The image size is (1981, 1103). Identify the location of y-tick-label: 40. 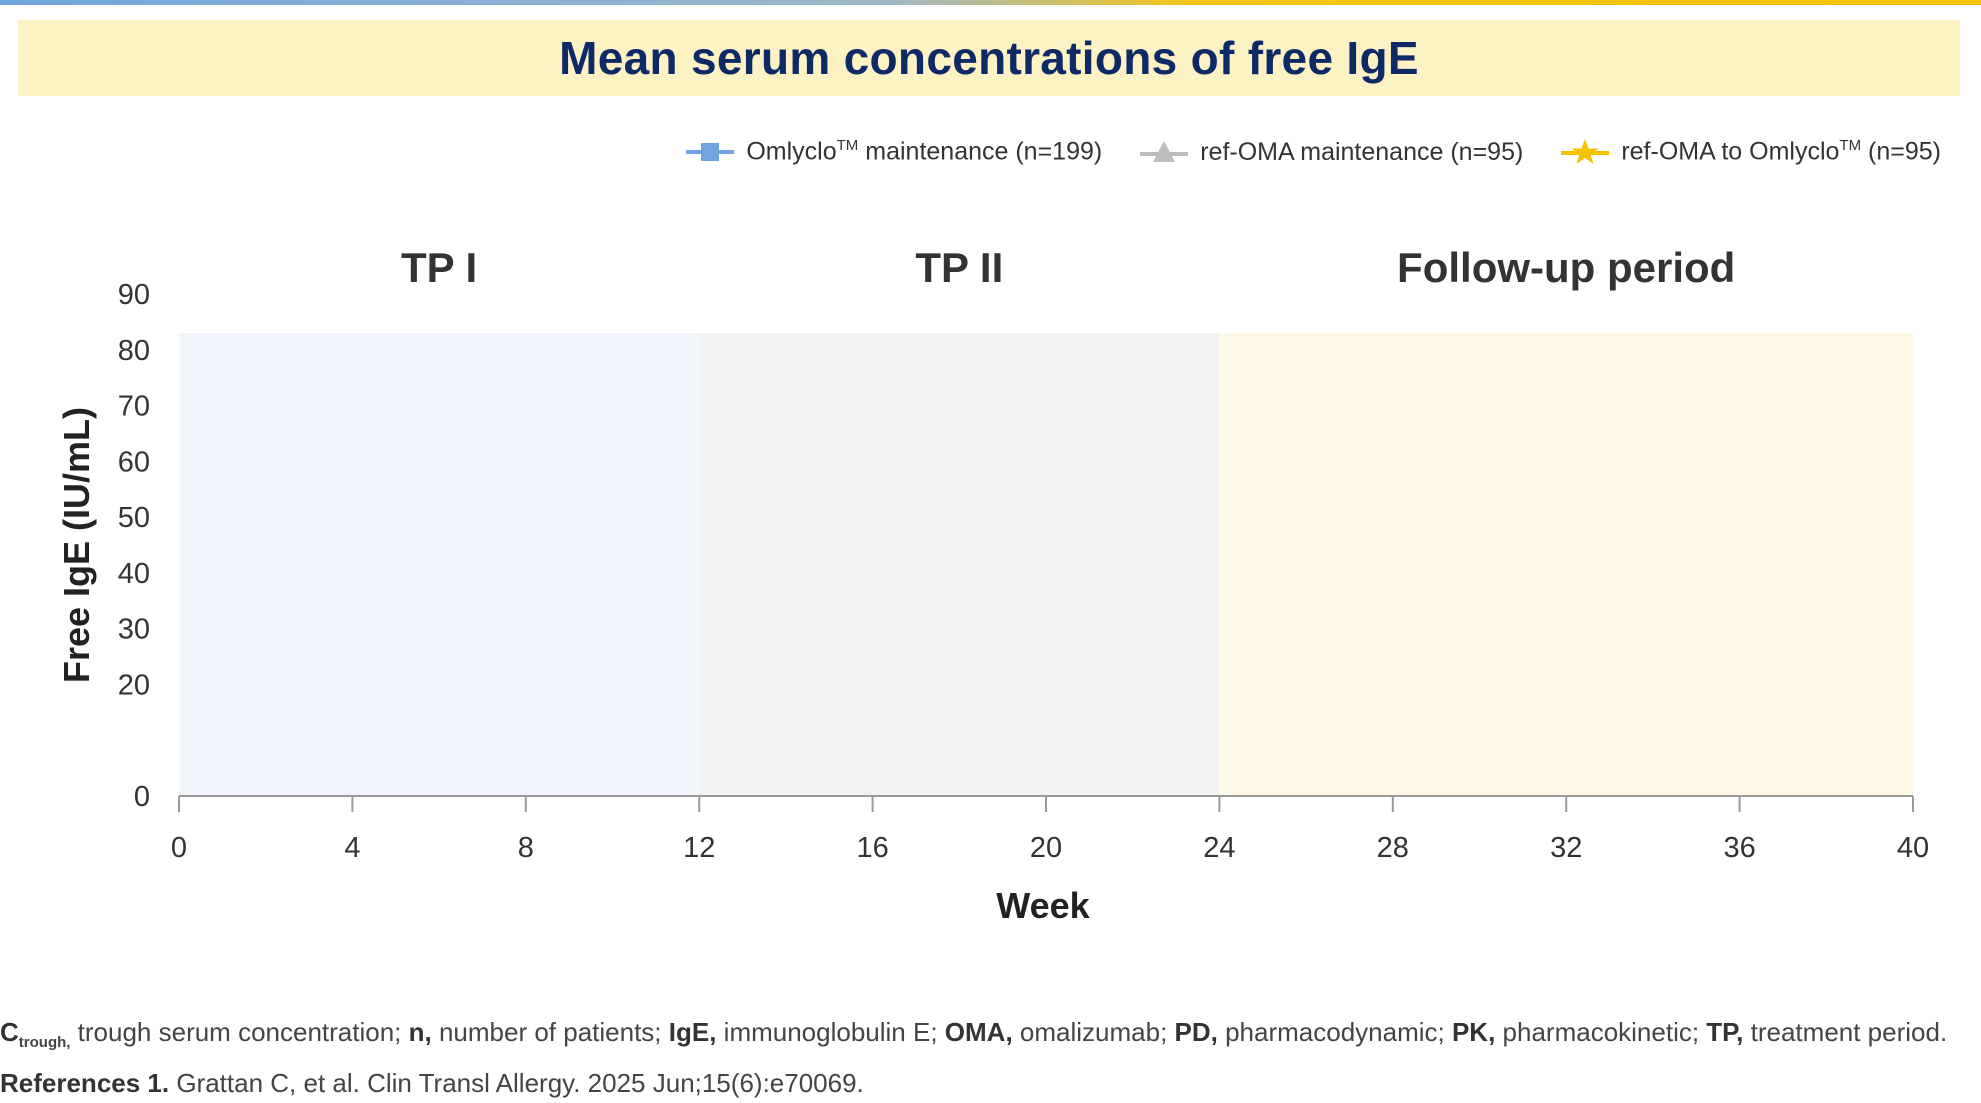
(134, 574).